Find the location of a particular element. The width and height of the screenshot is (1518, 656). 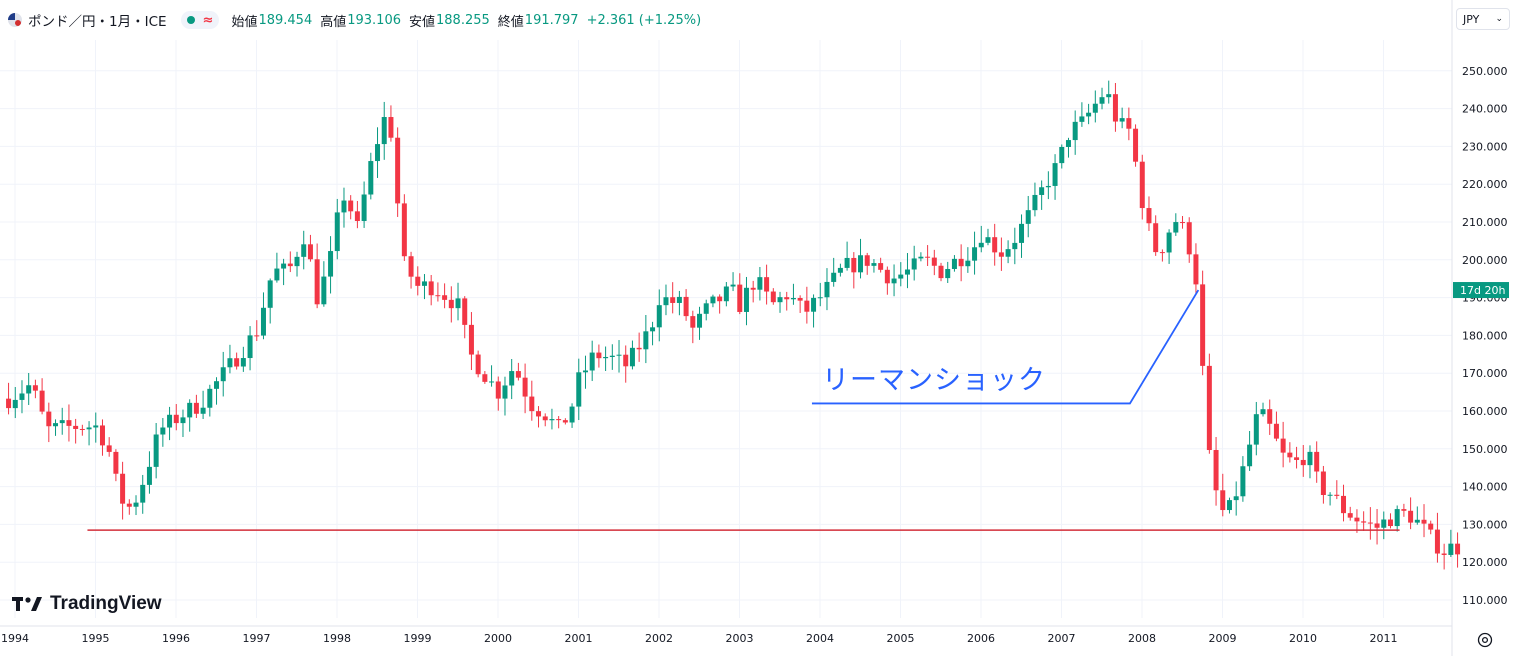

x-tick-label: 2011 is located at coordinates (1384, 638).